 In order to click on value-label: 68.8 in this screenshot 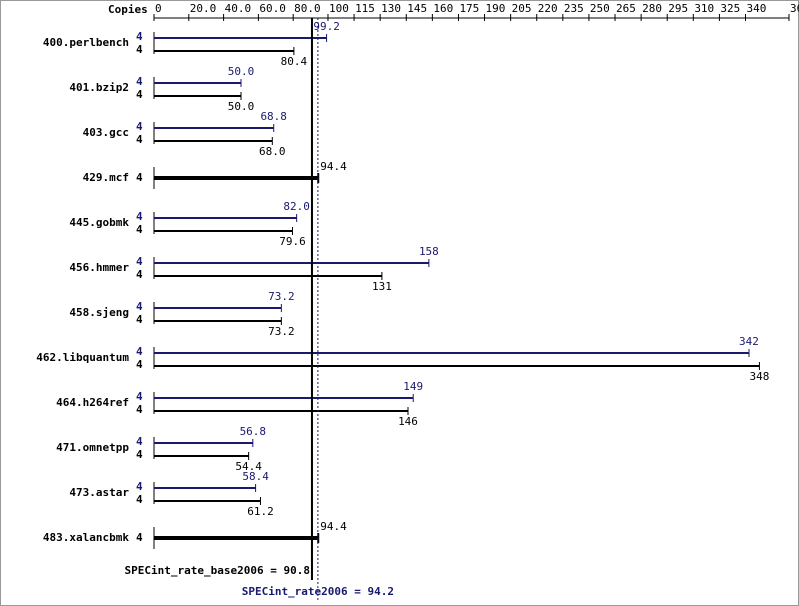, I will do `click(273, 116)`.